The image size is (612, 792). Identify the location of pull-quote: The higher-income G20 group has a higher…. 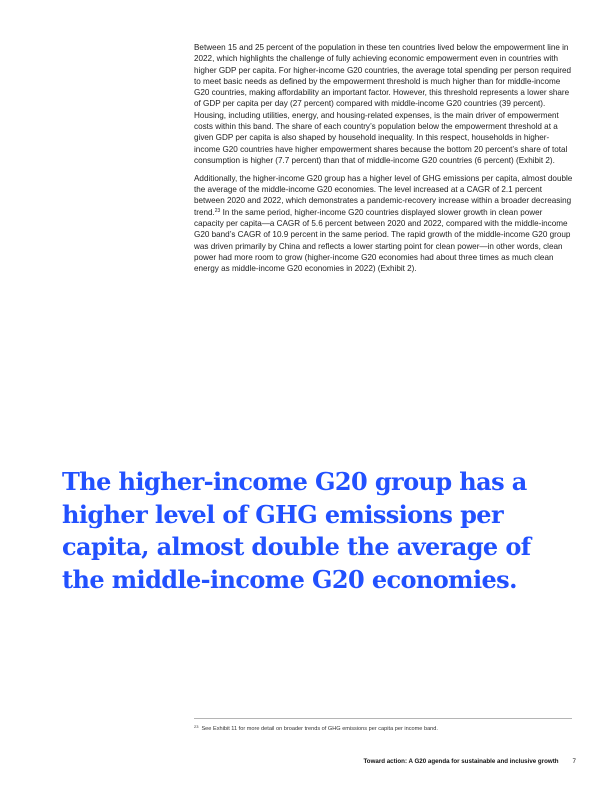
(296, 530).